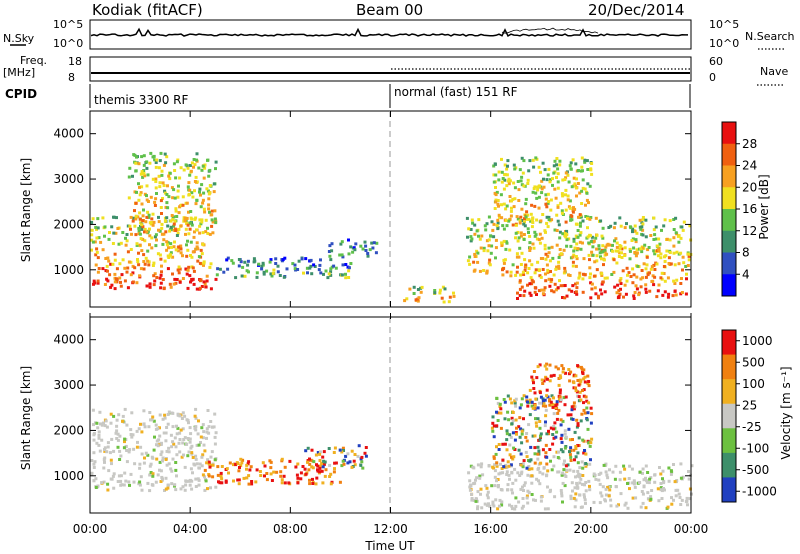 The image size is (800, 554). Describe the element at coordinates (68, 224) in the screenshot. I see `power-y-tick-label: 2000` at that location.